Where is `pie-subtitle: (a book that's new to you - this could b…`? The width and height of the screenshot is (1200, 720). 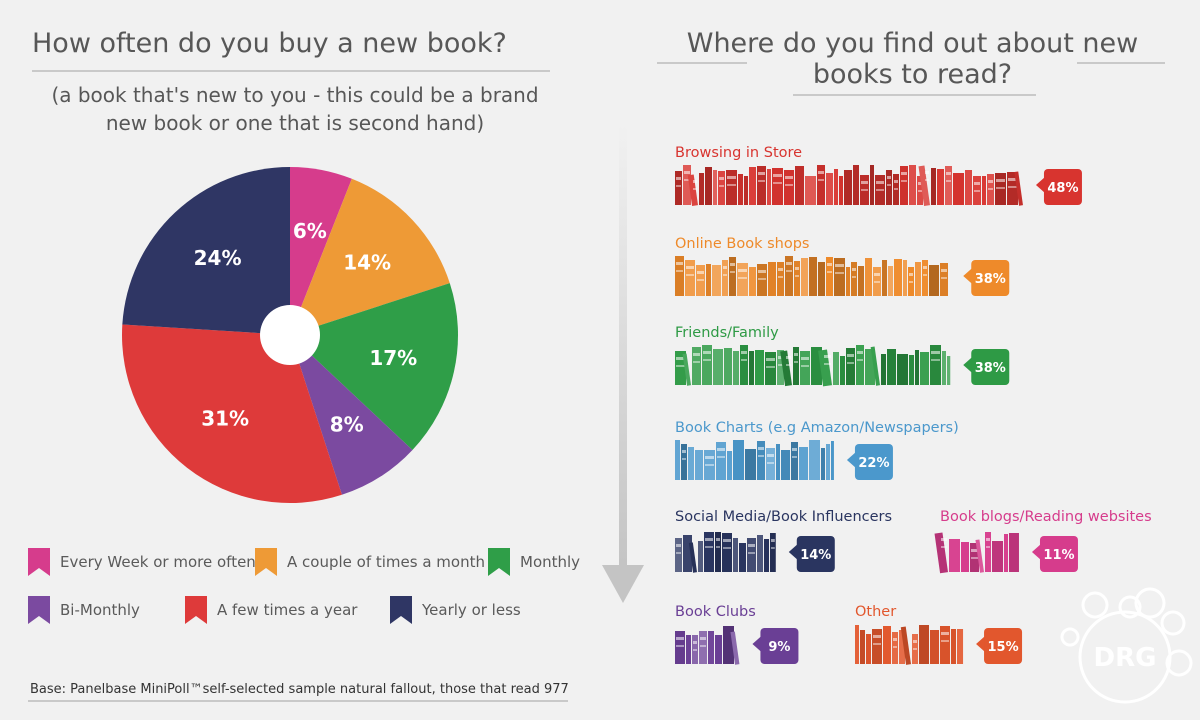
pie-subtitle: (a book that's new to you - this could b… is located at coordinates (295, 109).